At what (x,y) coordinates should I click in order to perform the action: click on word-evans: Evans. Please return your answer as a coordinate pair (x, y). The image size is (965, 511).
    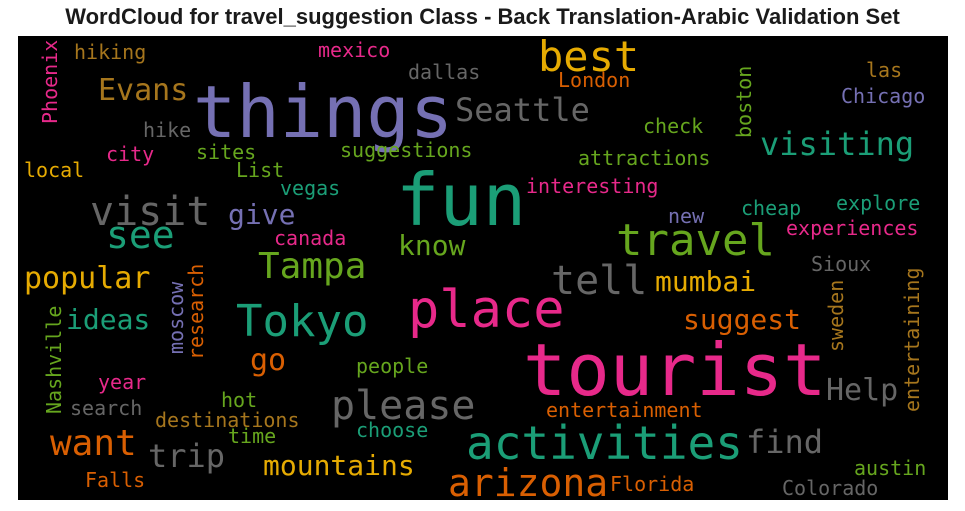
    Looking at the image, I should click on (143, 90).